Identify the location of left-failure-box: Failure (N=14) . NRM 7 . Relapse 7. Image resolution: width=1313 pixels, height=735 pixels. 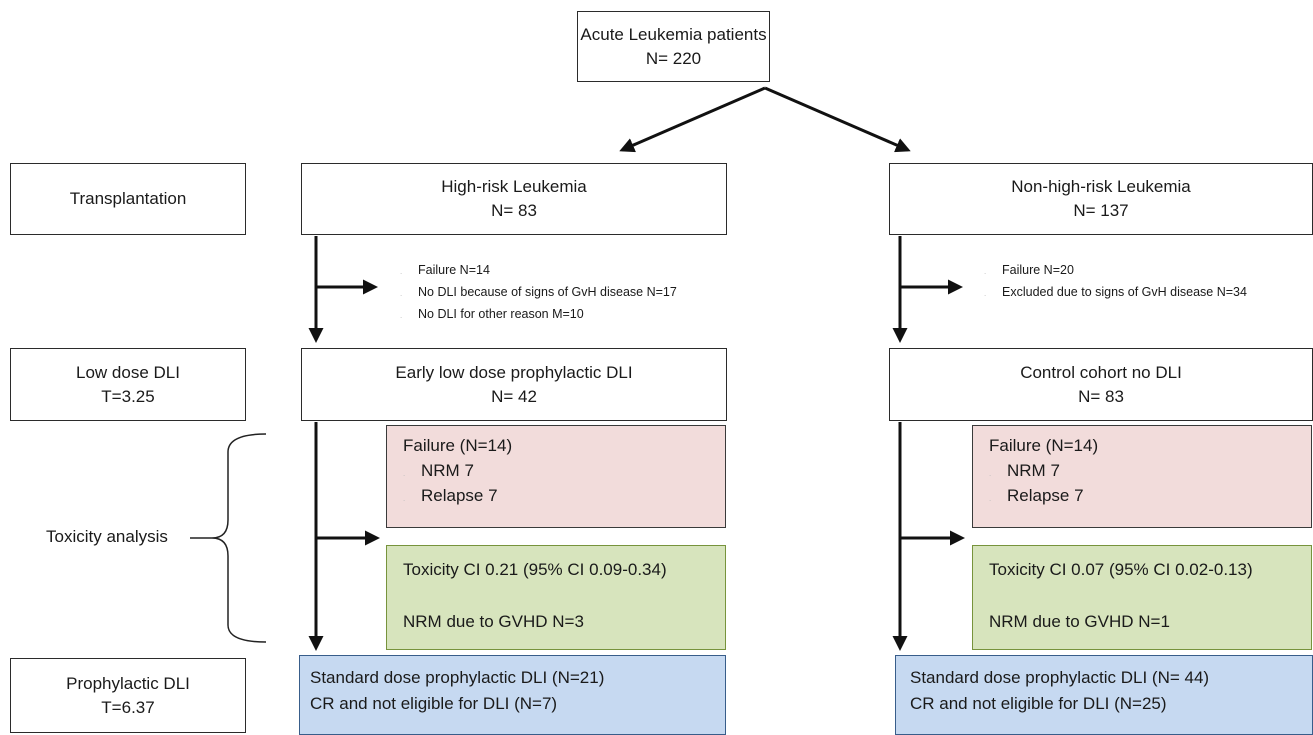
(556, 476).